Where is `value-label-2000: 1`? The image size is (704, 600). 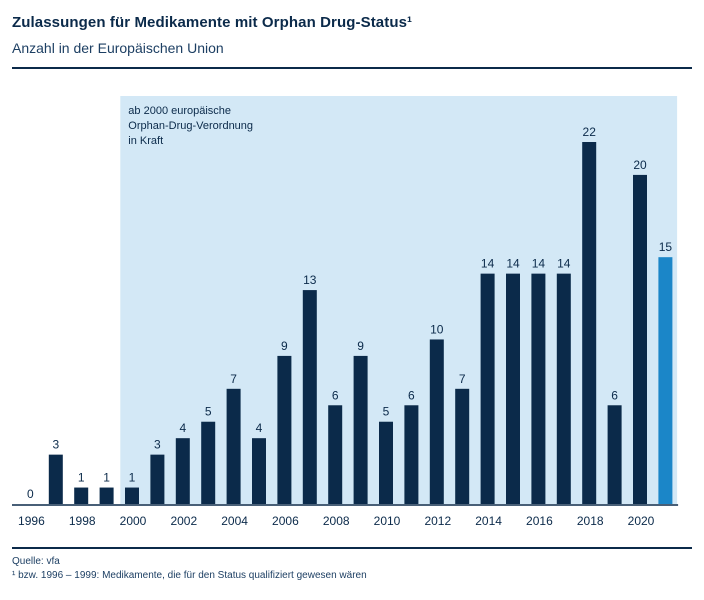 value-label-2000: 1 is located at coordinates (132, 478).